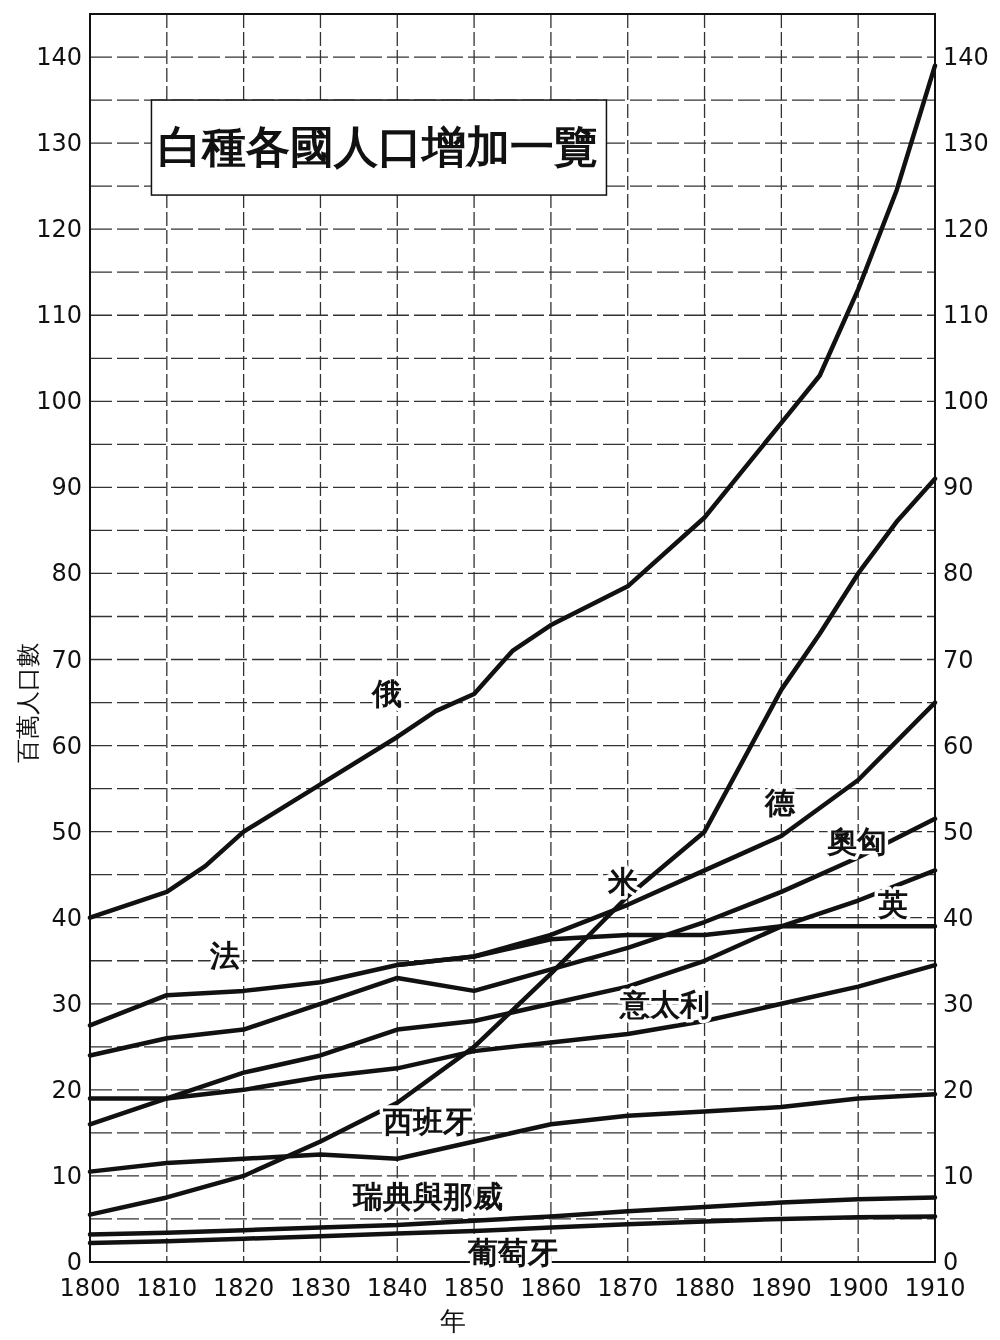 The width and height of the screenshot is (1000, 1340). What do you see at coordinates (66, 1003) in the screenshot?
I see `y-tick-label: 30` at bounding box center [66, 1003].